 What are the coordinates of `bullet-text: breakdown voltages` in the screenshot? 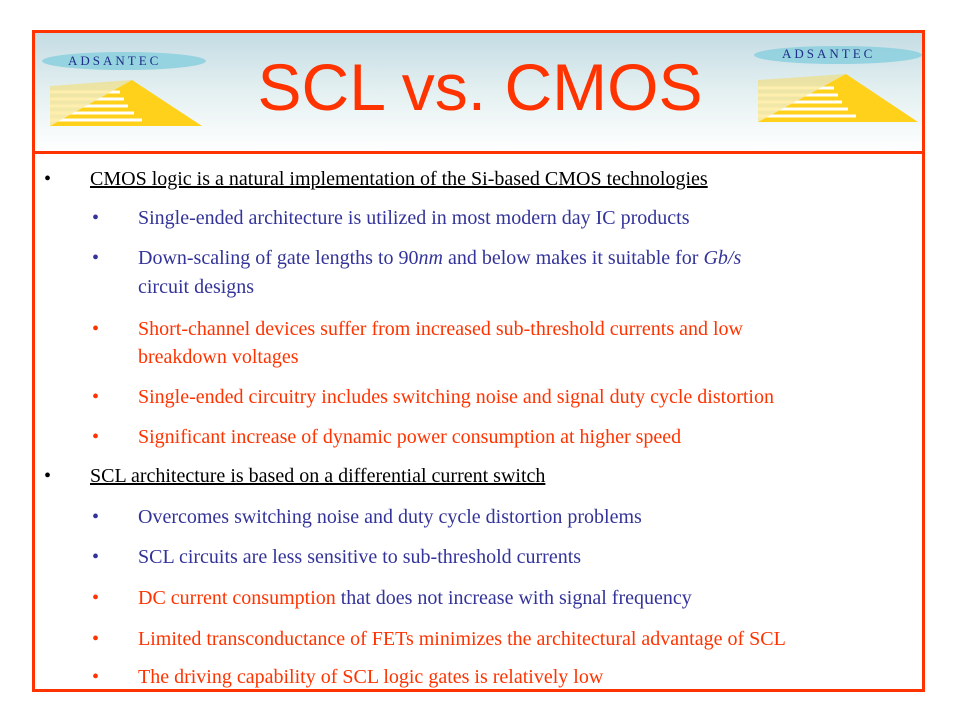 It's located at (218, 357).